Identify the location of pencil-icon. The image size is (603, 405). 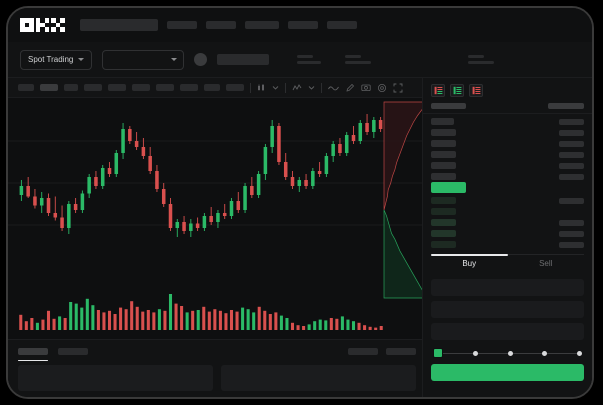
(350, 88).